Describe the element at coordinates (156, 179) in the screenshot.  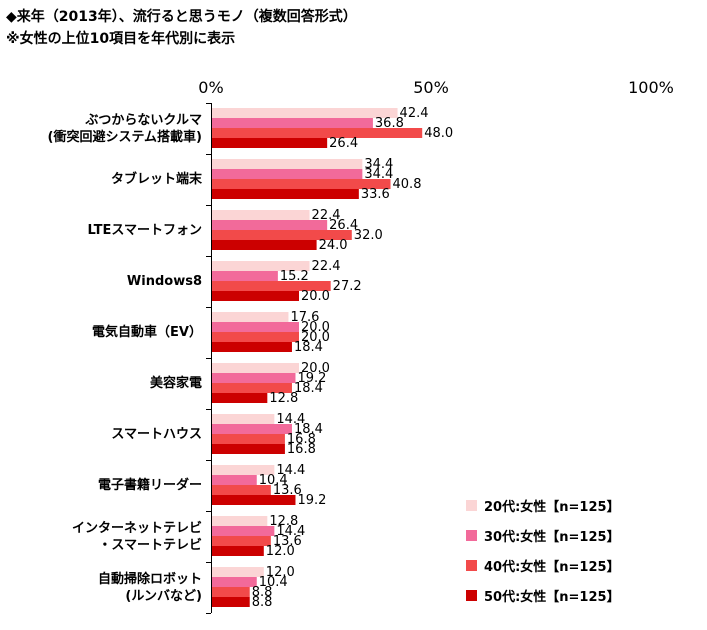
I see `category-label-line: タブレット端末` at that location.